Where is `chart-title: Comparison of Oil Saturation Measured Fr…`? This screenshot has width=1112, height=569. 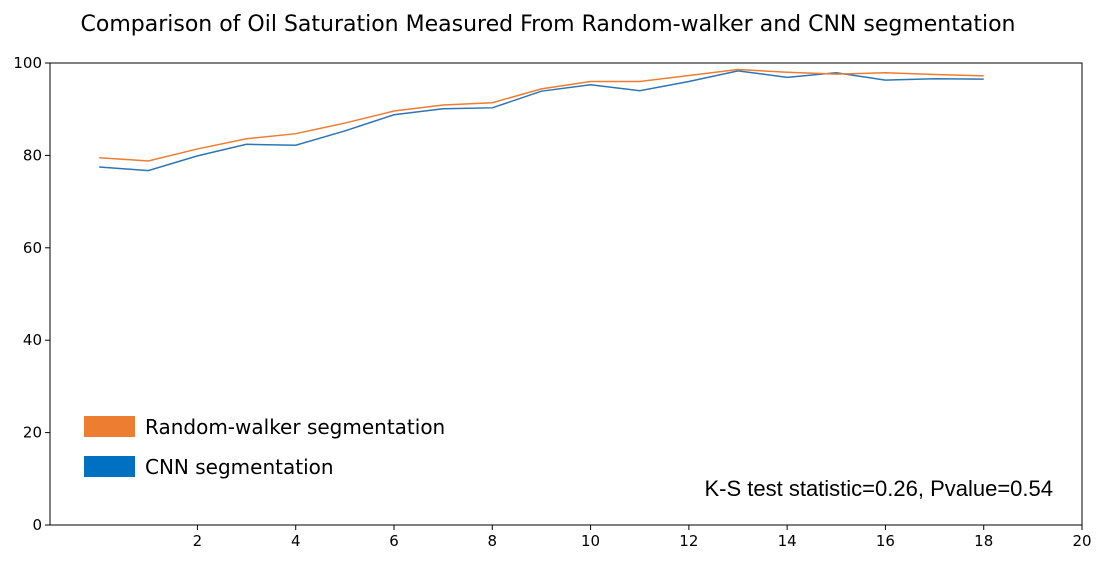 chart-title: Comparison of Oil Saturation Measured Fr… is located at coordinates (548, 24).